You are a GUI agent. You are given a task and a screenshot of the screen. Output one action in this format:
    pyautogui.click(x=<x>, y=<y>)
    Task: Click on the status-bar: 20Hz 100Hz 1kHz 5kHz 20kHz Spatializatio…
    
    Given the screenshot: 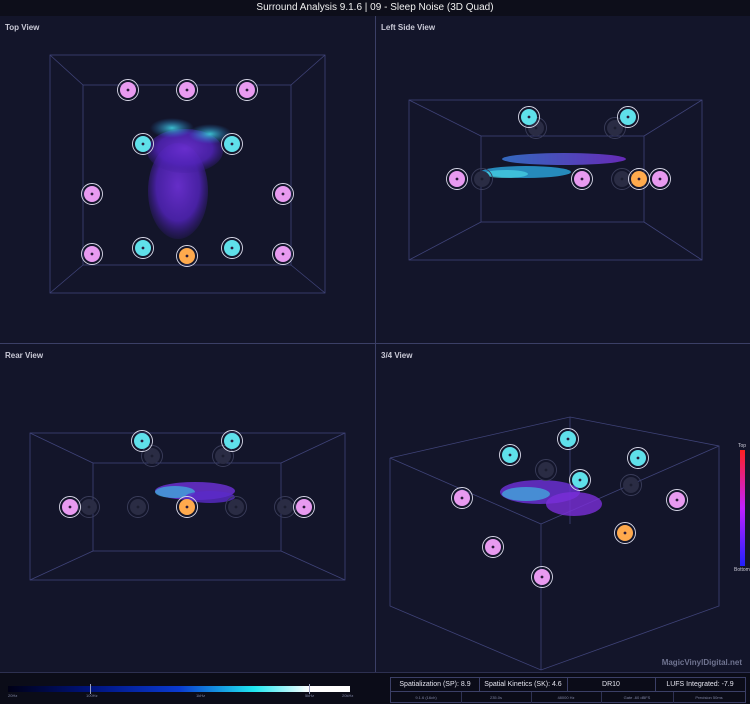 What is the action you would take?
    pyautogui.click(x=375, y=688)
    